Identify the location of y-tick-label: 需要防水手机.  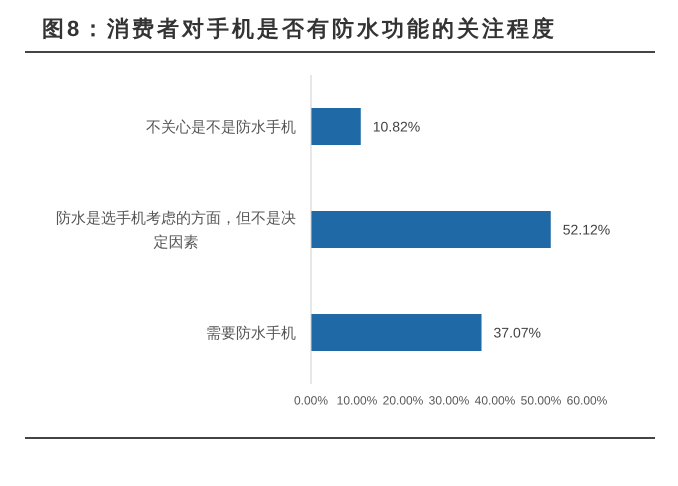
(251, 333).